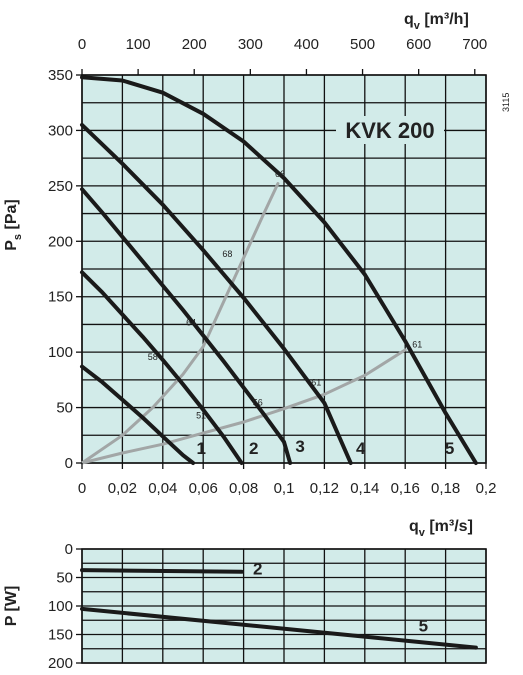 The width and height of the screenshot is (523, 675). I want to click on power-curve-labels: 25, so click(340, 598).